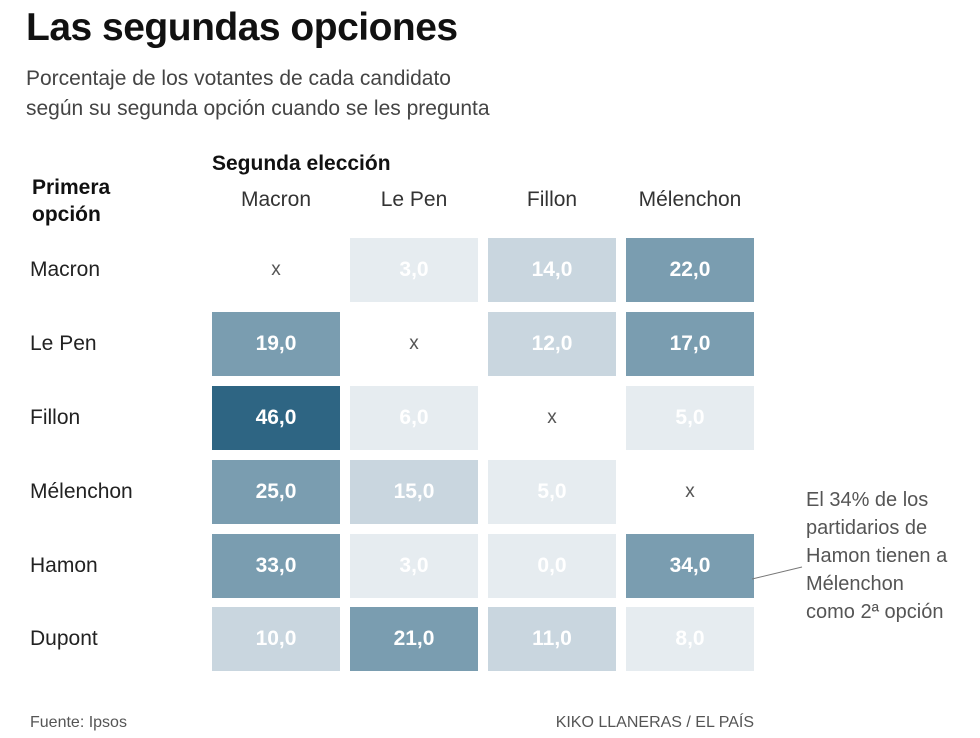 The height and width of the screenshot is (738, 980). Describe the element at coordinates (552, 344) in the screenshot. I see `cell-le-pen-fillon: 12,0` at that location.